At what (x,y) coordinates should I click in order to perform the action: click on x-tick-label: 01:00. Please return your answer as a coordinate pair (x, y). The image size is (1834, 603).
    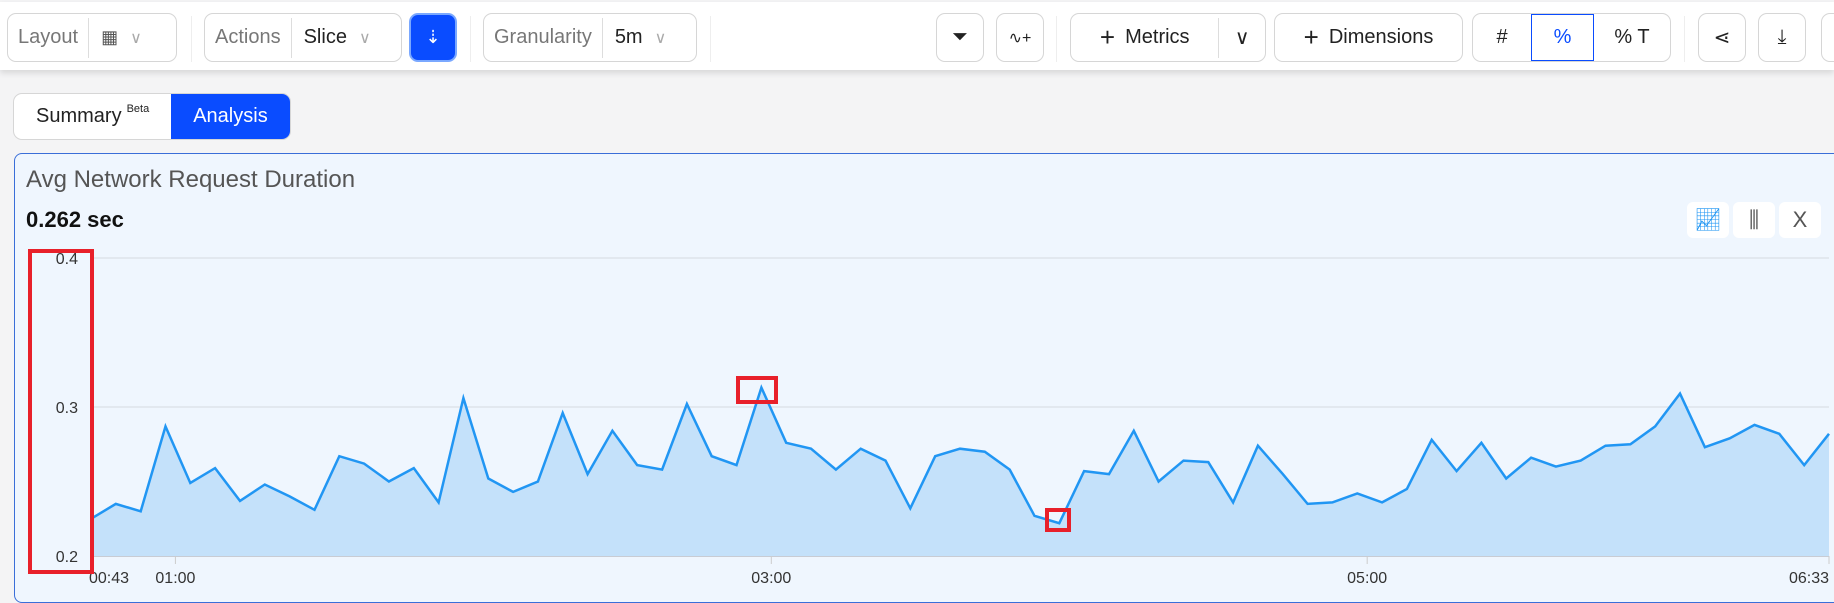
    Looking at the image, I should click on (175, 578).